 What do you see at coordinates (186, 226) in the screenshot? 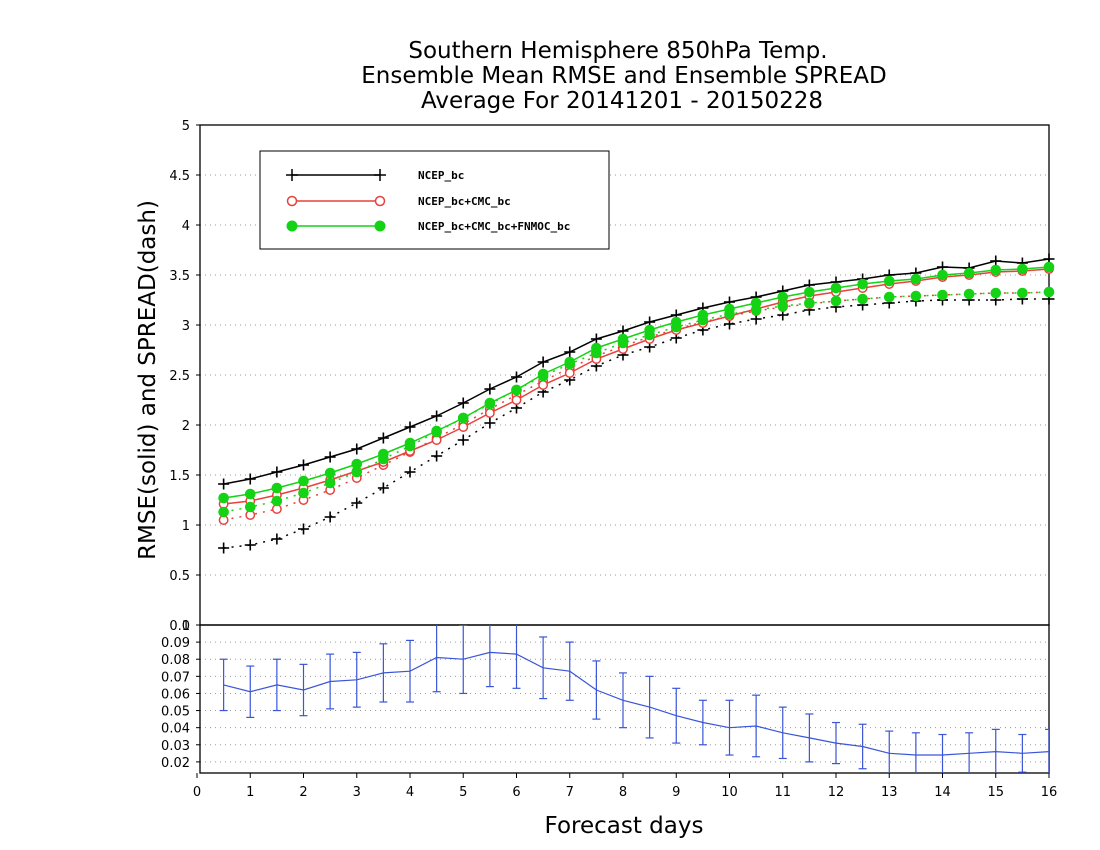
I see `top-y-tick-label: 4` at bounding box center [186, 226].